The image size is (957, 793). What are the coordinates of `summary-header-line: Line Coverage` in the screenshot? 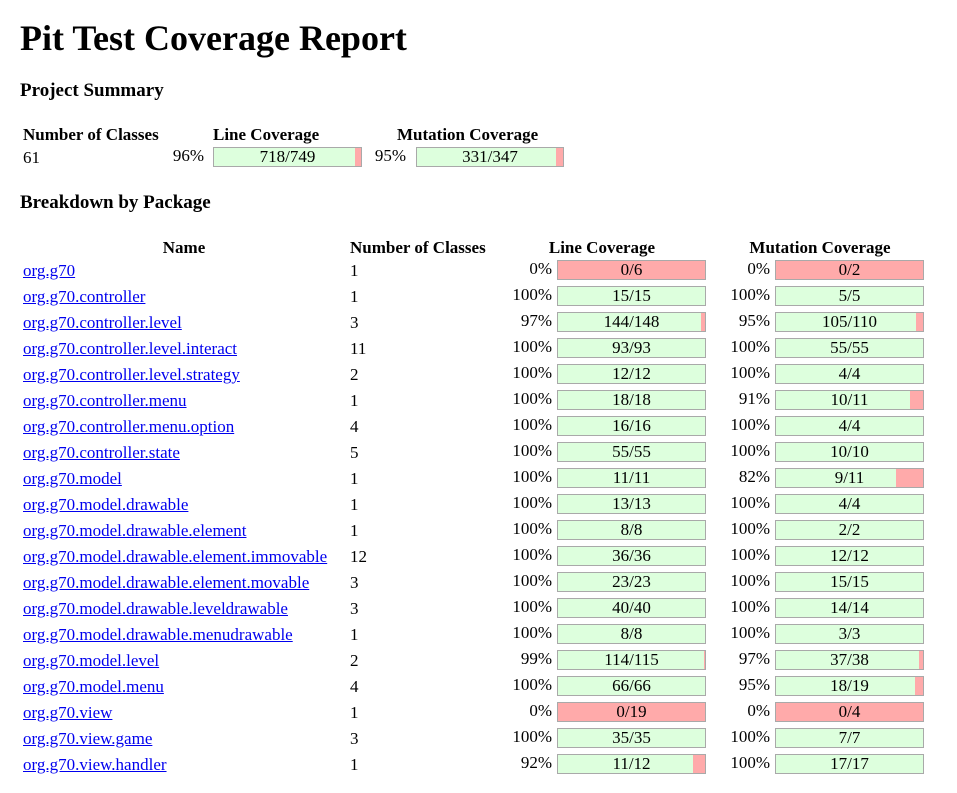 It's located at (266, 134).